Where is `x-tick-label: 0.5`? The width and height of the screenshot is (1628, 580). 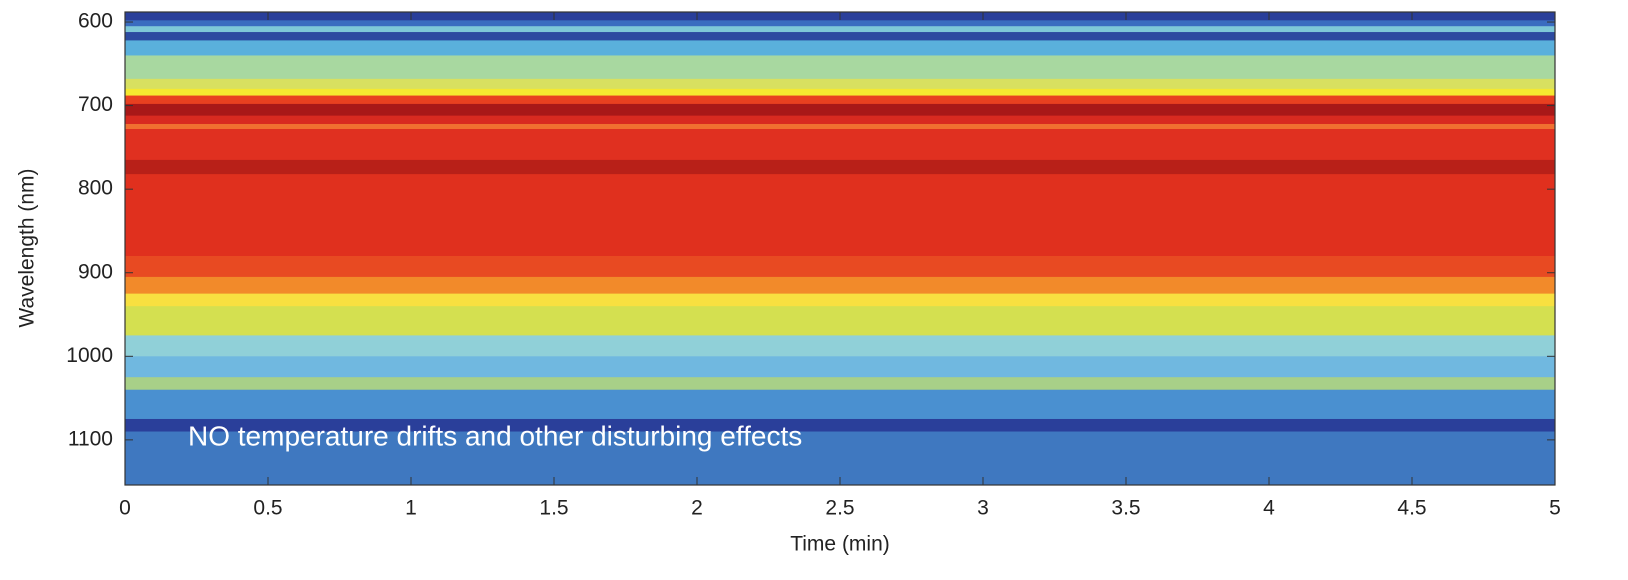
x-tick-label: 0.5 is located at coordinates (267, 508).